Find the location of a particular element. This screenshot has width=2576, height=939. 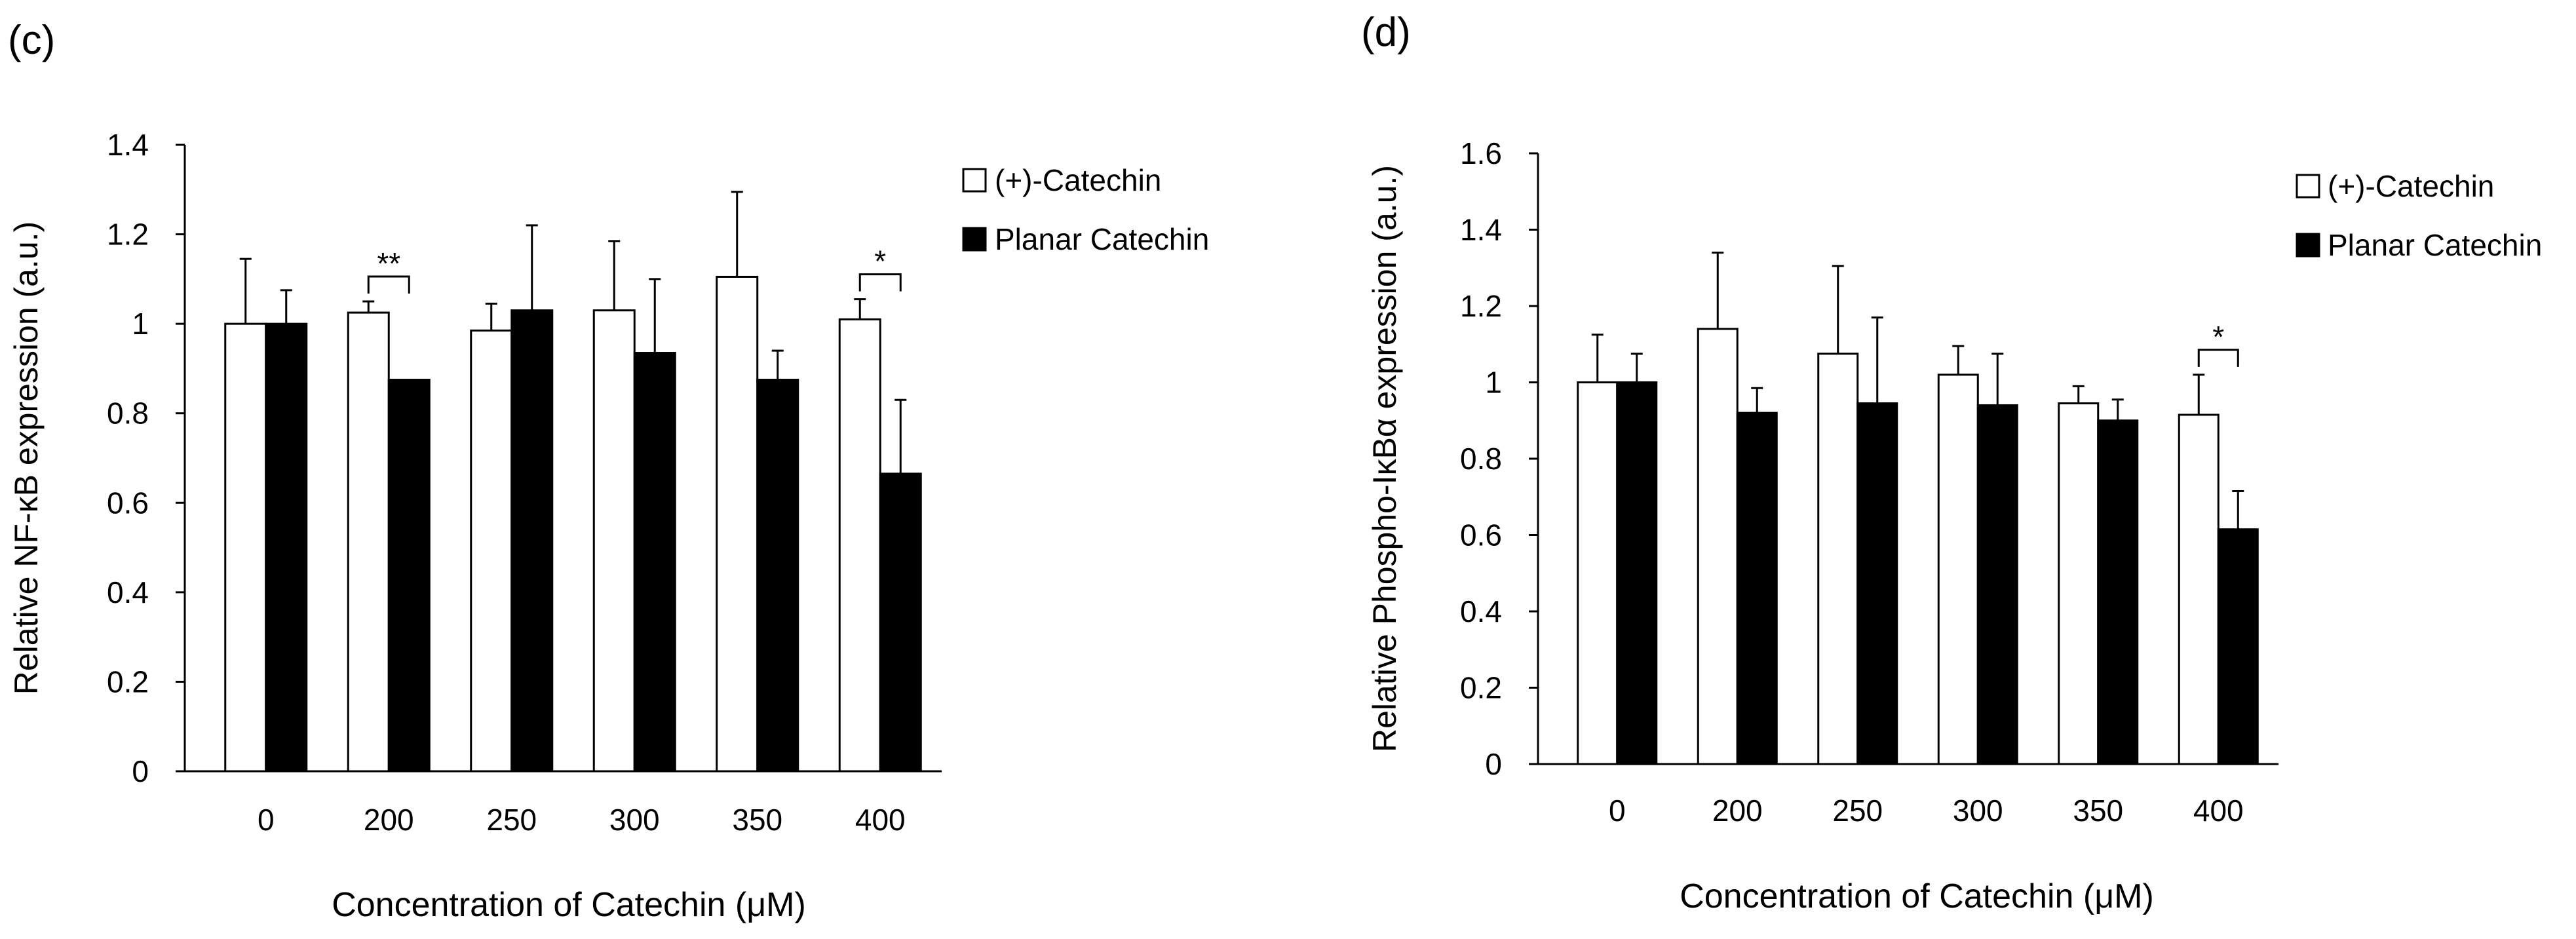

panel-label: (c) is located at coordinates (31, 40).